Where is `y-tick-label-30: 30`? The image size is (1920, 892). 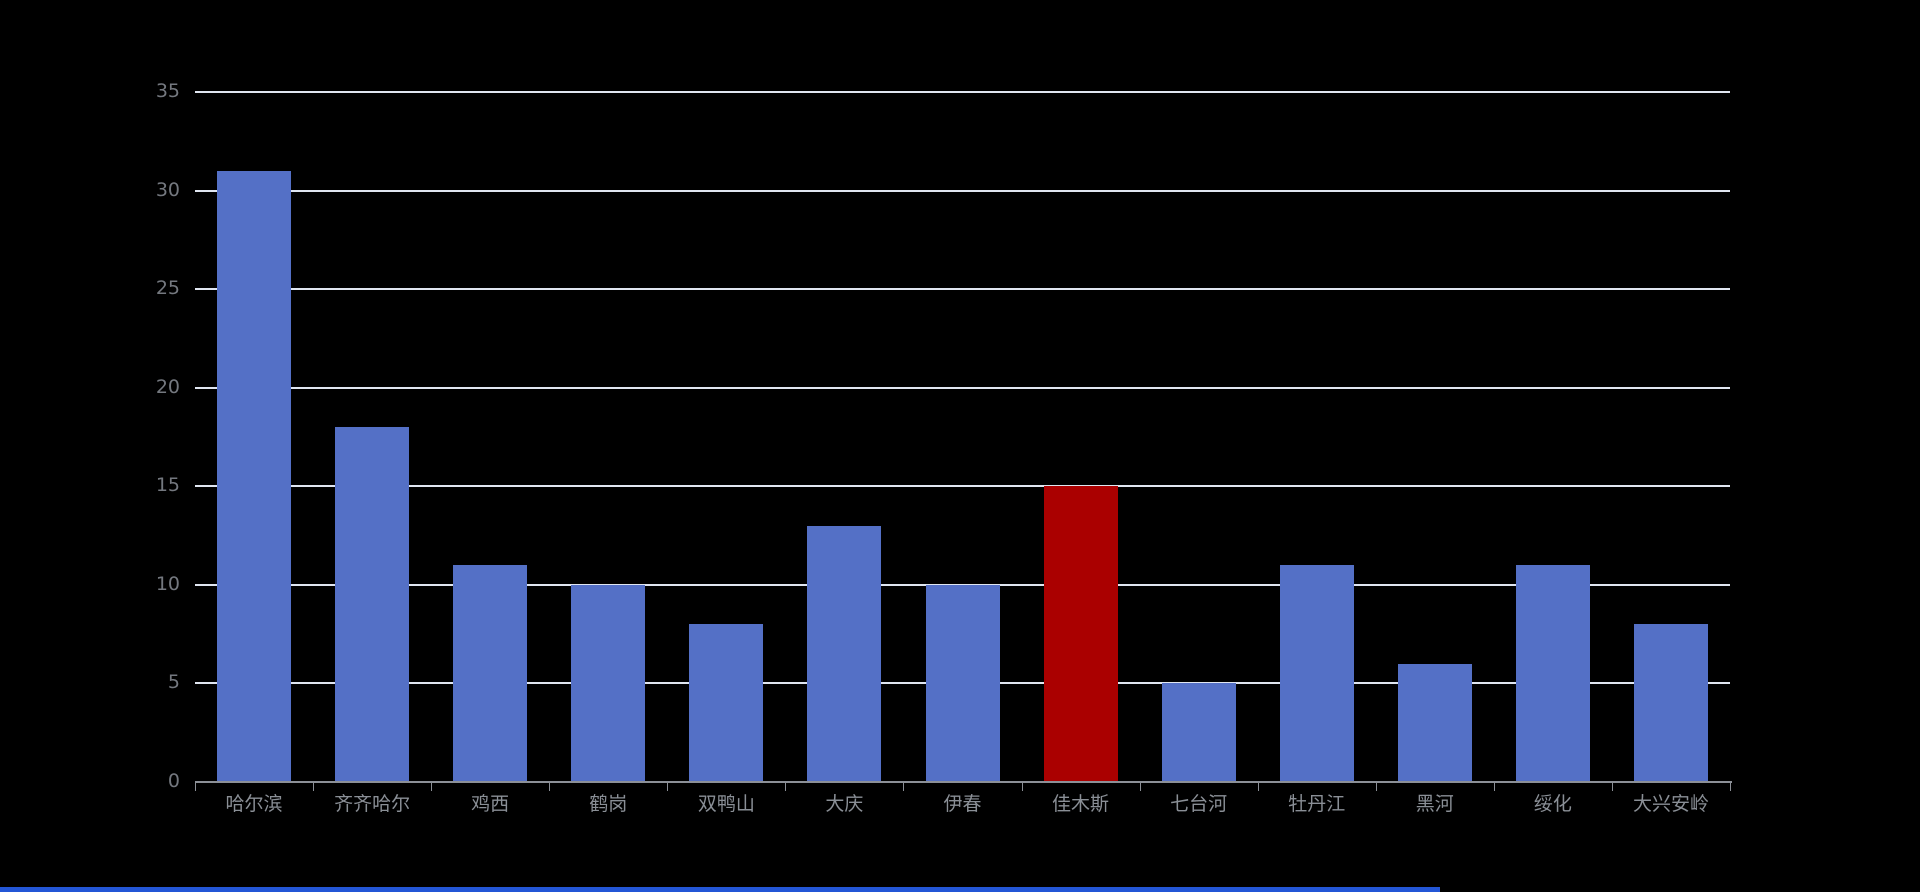
y-tick-label-30: 30 is located at coordinates (167, 189).